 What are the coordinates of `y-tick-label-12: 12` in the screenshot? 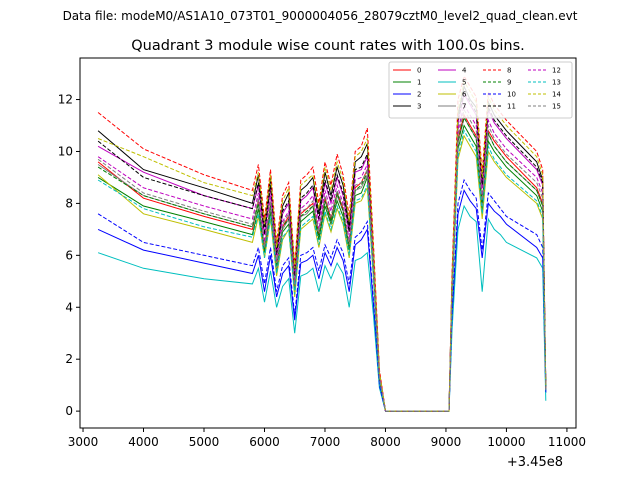 It's located at (65, 100).